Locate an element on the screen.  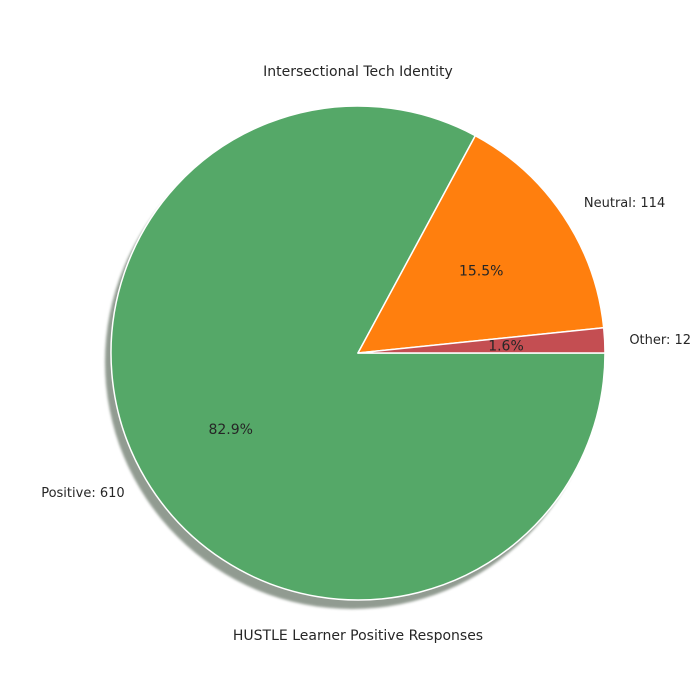
slice-percent-3: 1.6% is located at coordinates (506, 346).